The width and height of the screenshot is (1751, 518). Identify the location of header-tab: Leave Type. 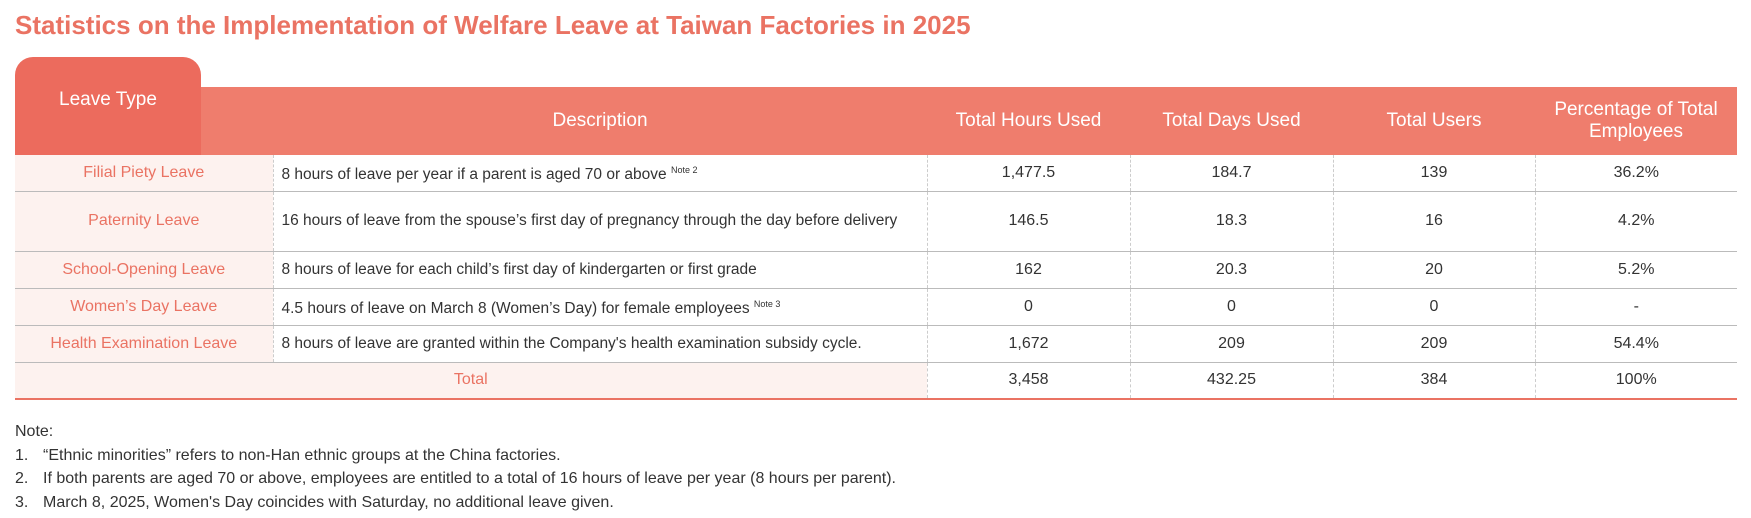
(108, 106).